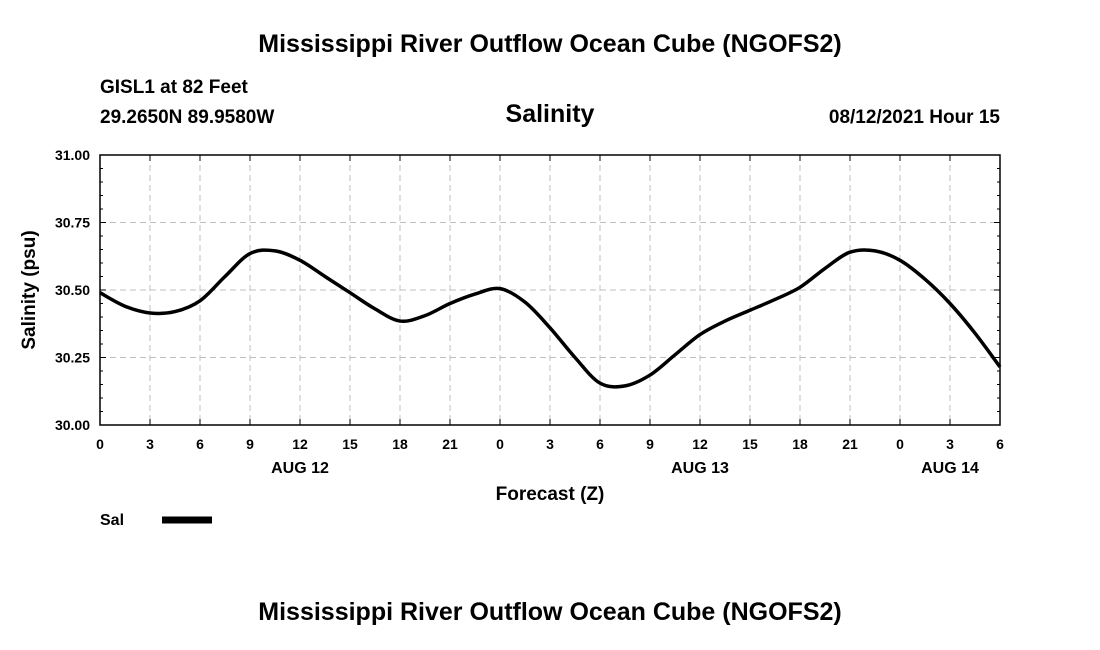 The width and height of the screenshot is (1100, 650). What do you see at coordinates (112, 520) in the screenshot?
I see `legend-label: Sal` at bounding box center [112, 520].